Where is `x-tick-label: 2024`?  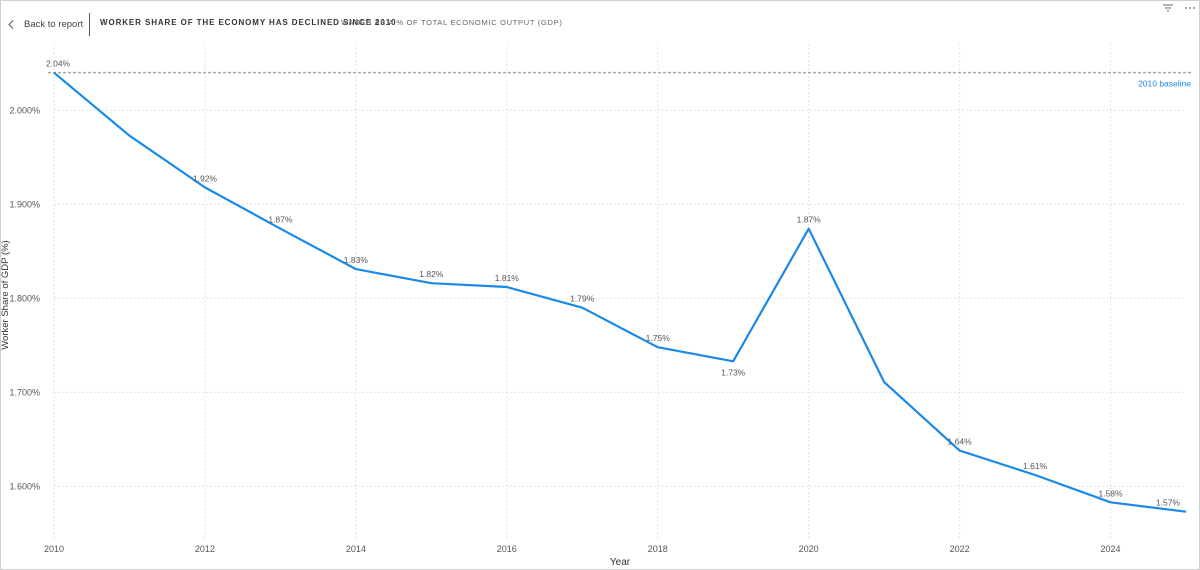
x-tick-label: 2024 is located at coordinates (1111, 549).